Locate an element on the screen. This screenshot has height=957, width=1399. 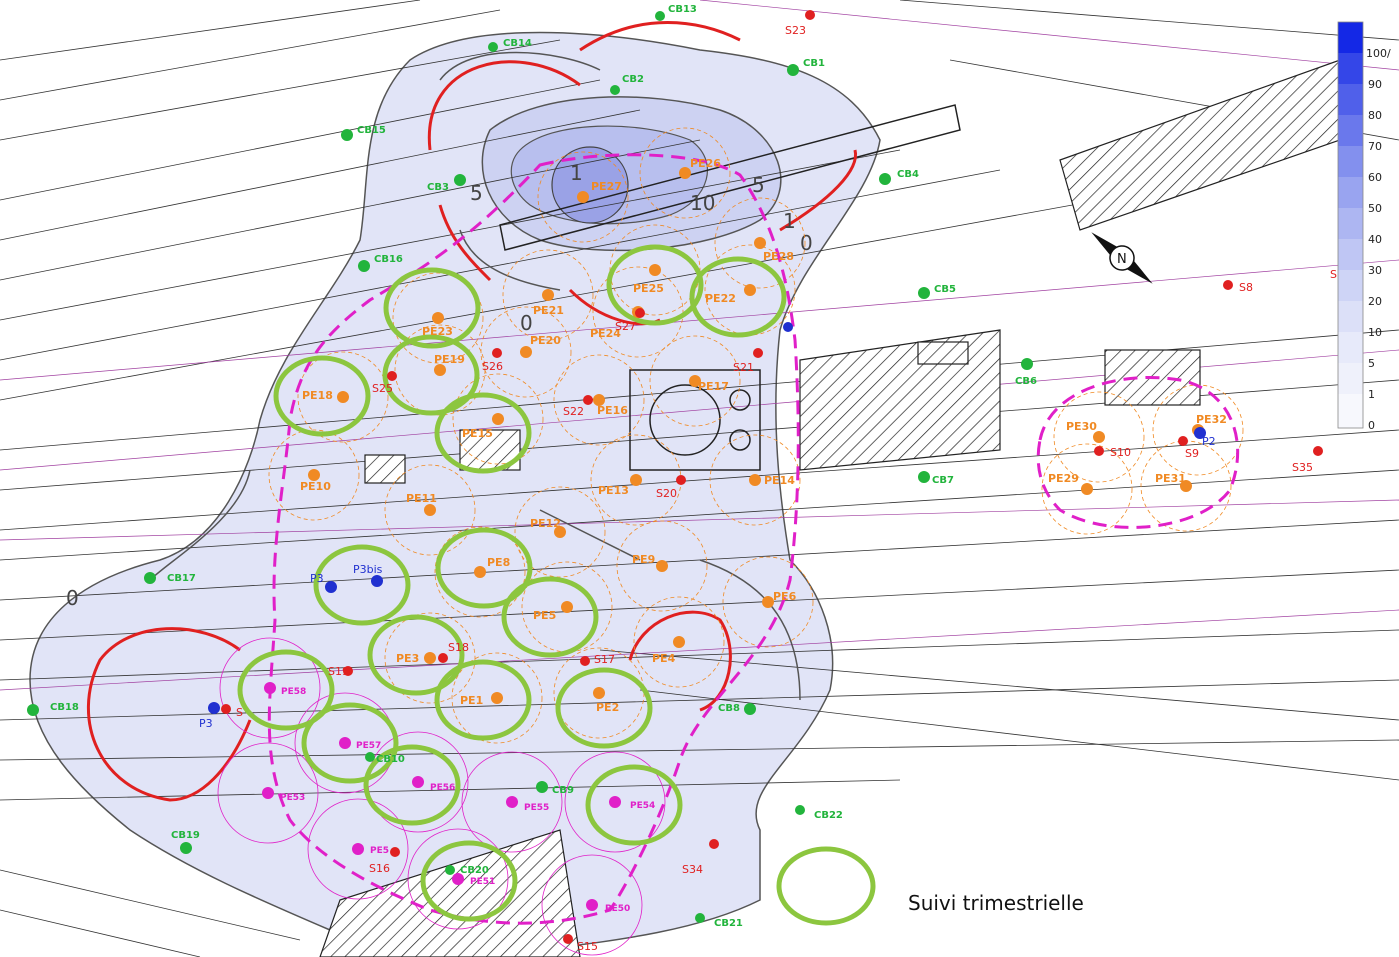
pe-point: PE15 is located at coordinates (483, 426).